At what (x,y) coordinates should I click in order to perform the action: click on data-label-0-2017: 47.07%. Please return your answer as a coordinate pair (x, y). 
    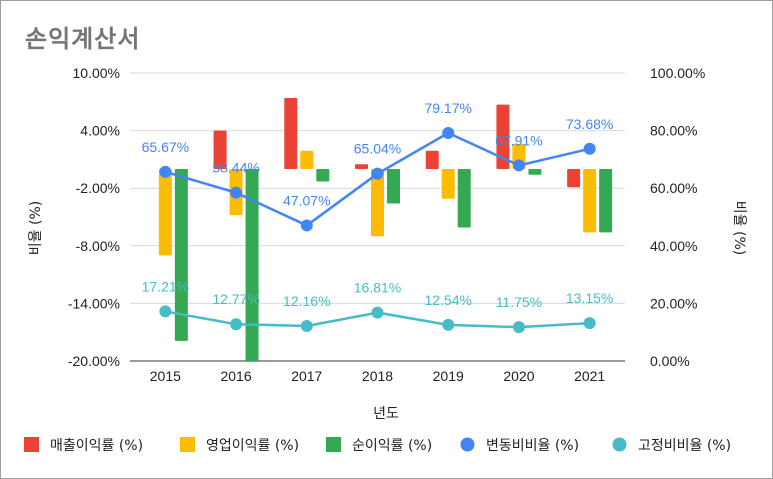
    Looking at the image, I should click on (306, 200).